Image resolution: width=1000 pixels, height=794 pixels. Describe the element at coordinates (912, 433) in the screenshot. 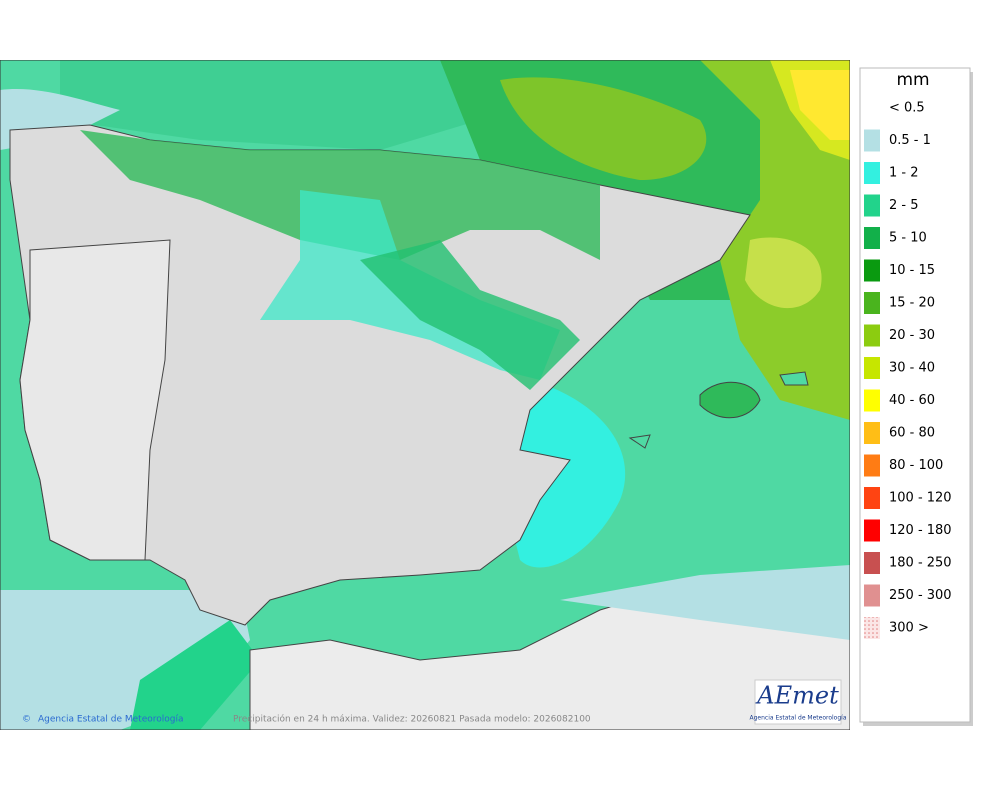

I see `legend-label: 60 - 80` at that location.